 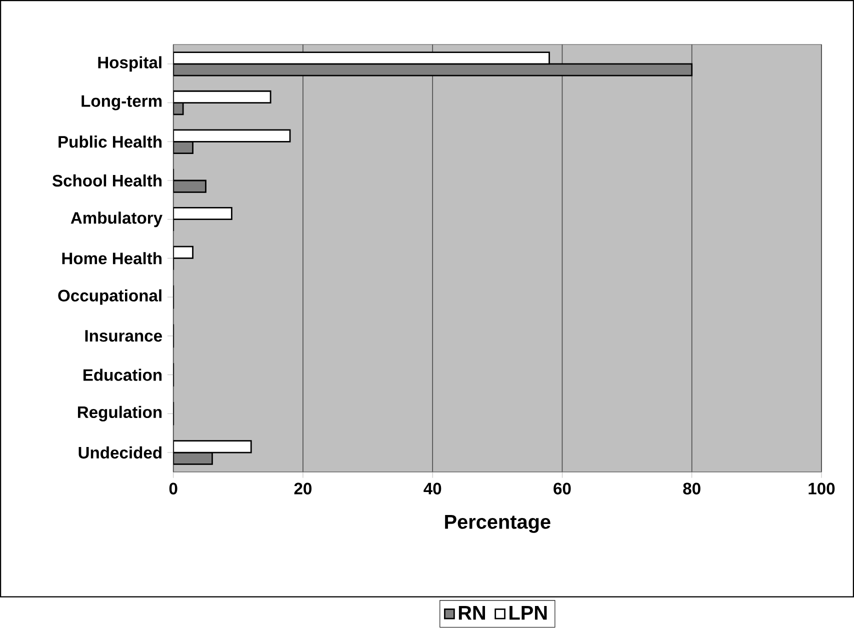 What do you see at coordinates (116, 220) in the screenshot?
I see `y-tick-label: Ambulatory` at bounding box center [116, 220].